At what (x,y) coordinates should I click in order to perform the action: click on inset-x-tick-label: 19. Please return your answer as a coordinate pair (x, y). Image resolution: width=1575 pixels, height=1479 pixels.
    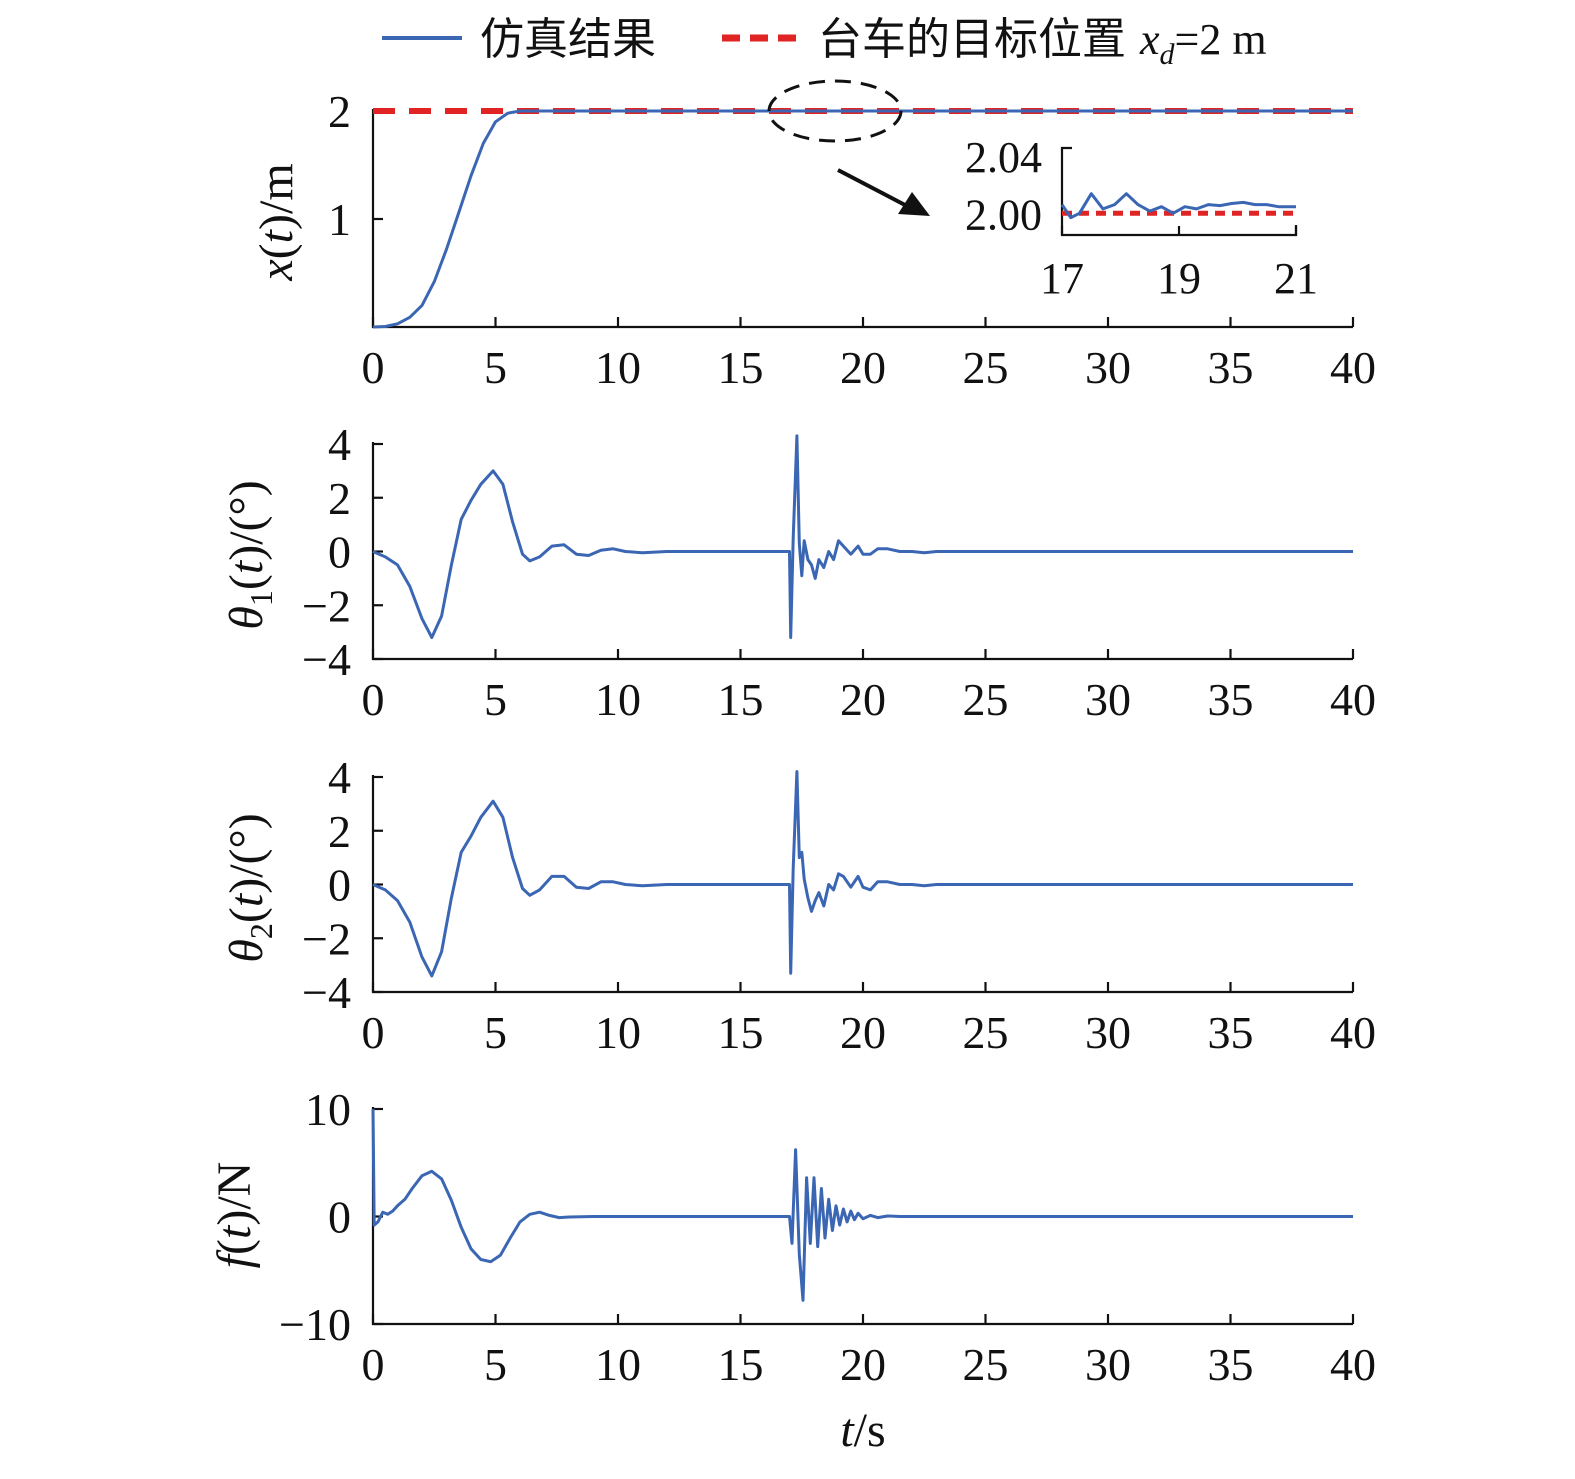
    Looking at the image, I should click on (1179, 278).